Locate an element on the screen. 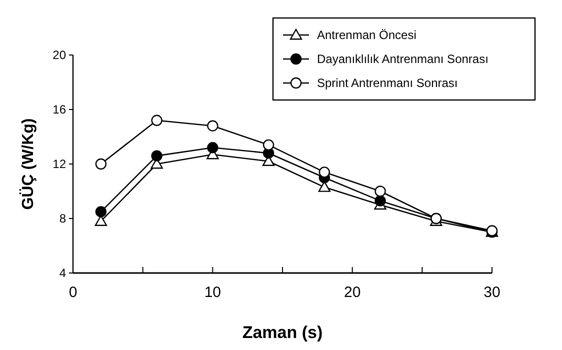  x-tick-label: 20 is located at coordinates (352, 292).